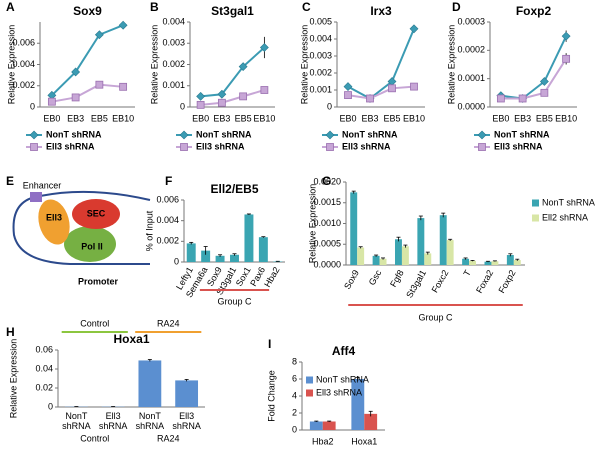  What do you see at coordinates (471, 50) in the screenshot?
I see `y-tick-label: 0.0002` at bounding box center [471, 50].